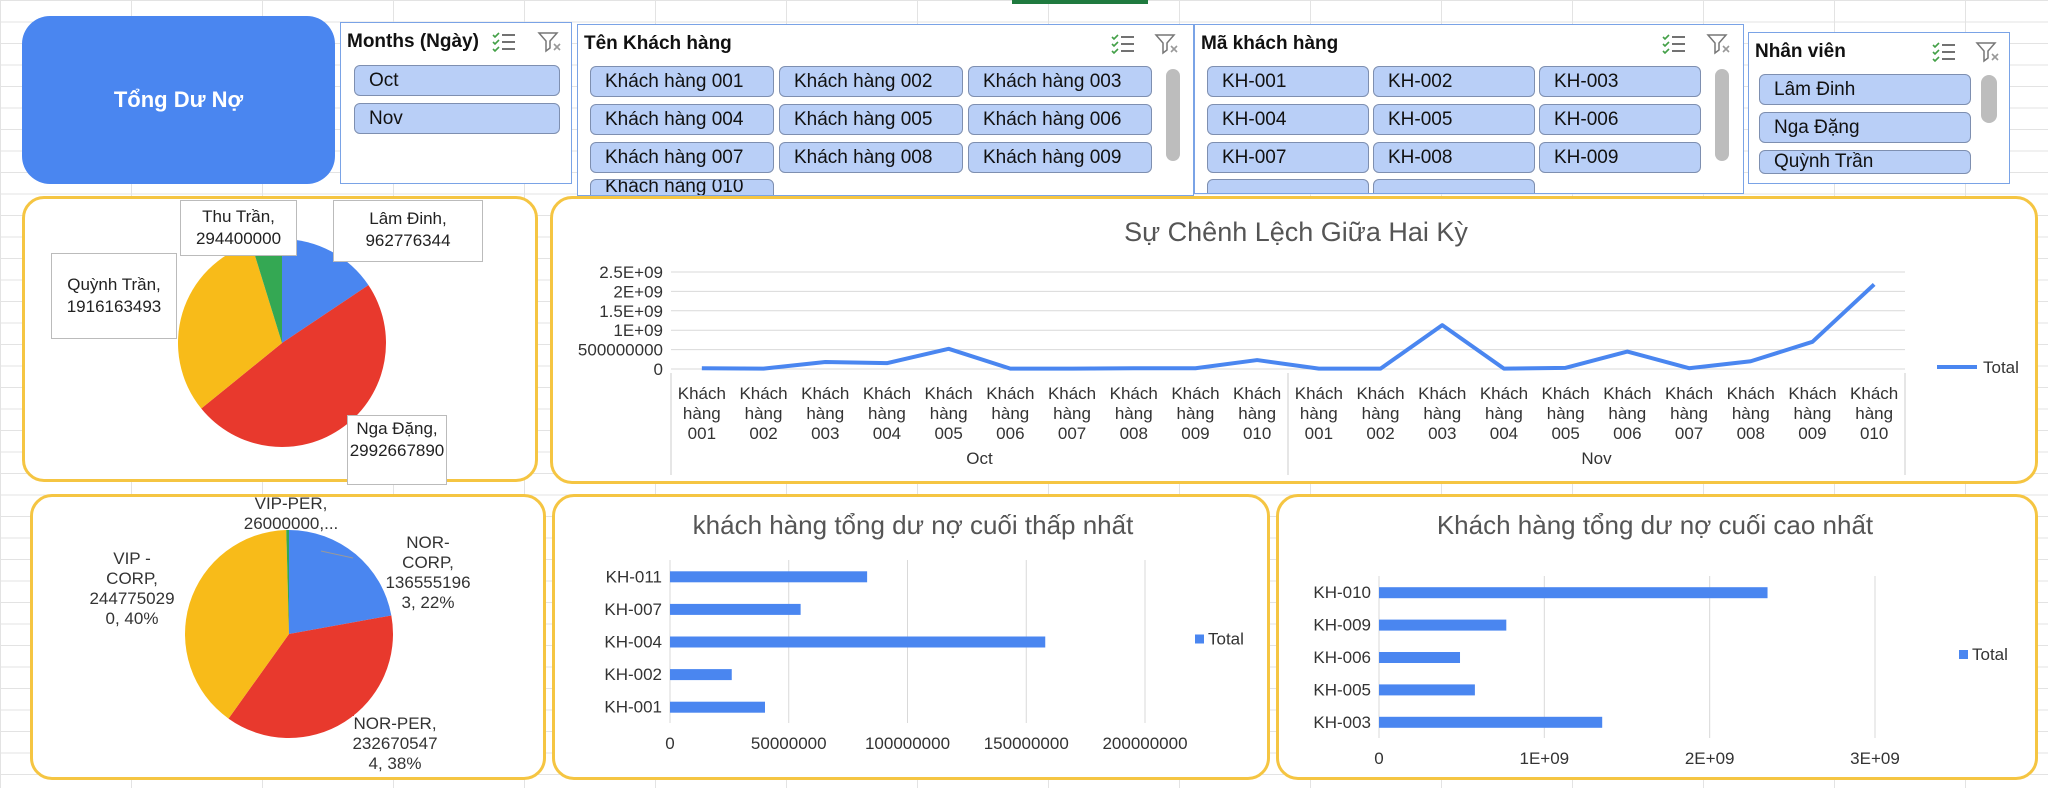 The width and height of the screenshot is (2048, 788). Describe the element at coordinates (397, 450) in the screenshot. I see `data-label: Nga Đặng, 2992667890` at that location.